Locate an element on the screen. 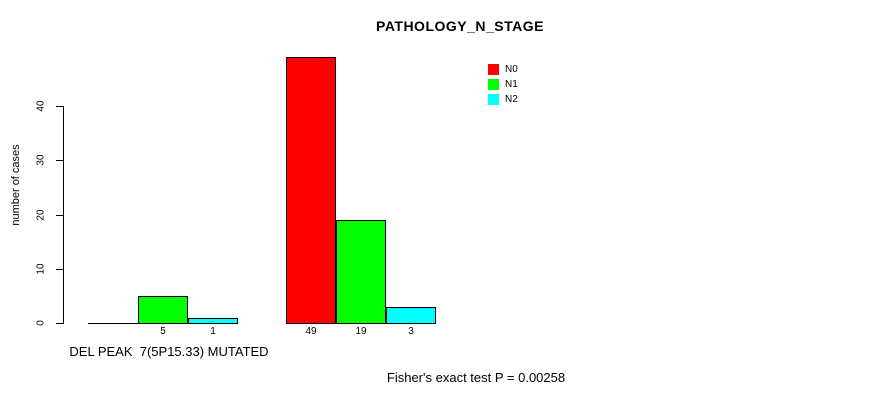  legend-item-n0: N0 is located at coordinates (503, 69).